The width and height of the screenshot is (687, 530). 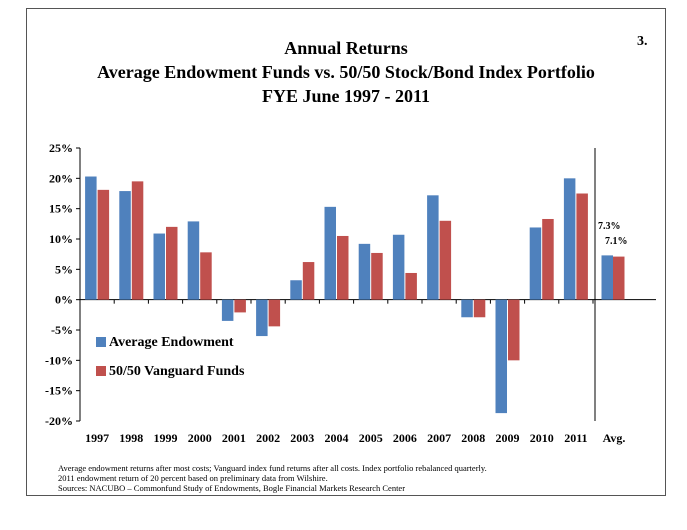 What do you see at coordinates (61, 239) in the screenshot?
I see `y-tick-label: 10%` at bounding box center [61, 239].